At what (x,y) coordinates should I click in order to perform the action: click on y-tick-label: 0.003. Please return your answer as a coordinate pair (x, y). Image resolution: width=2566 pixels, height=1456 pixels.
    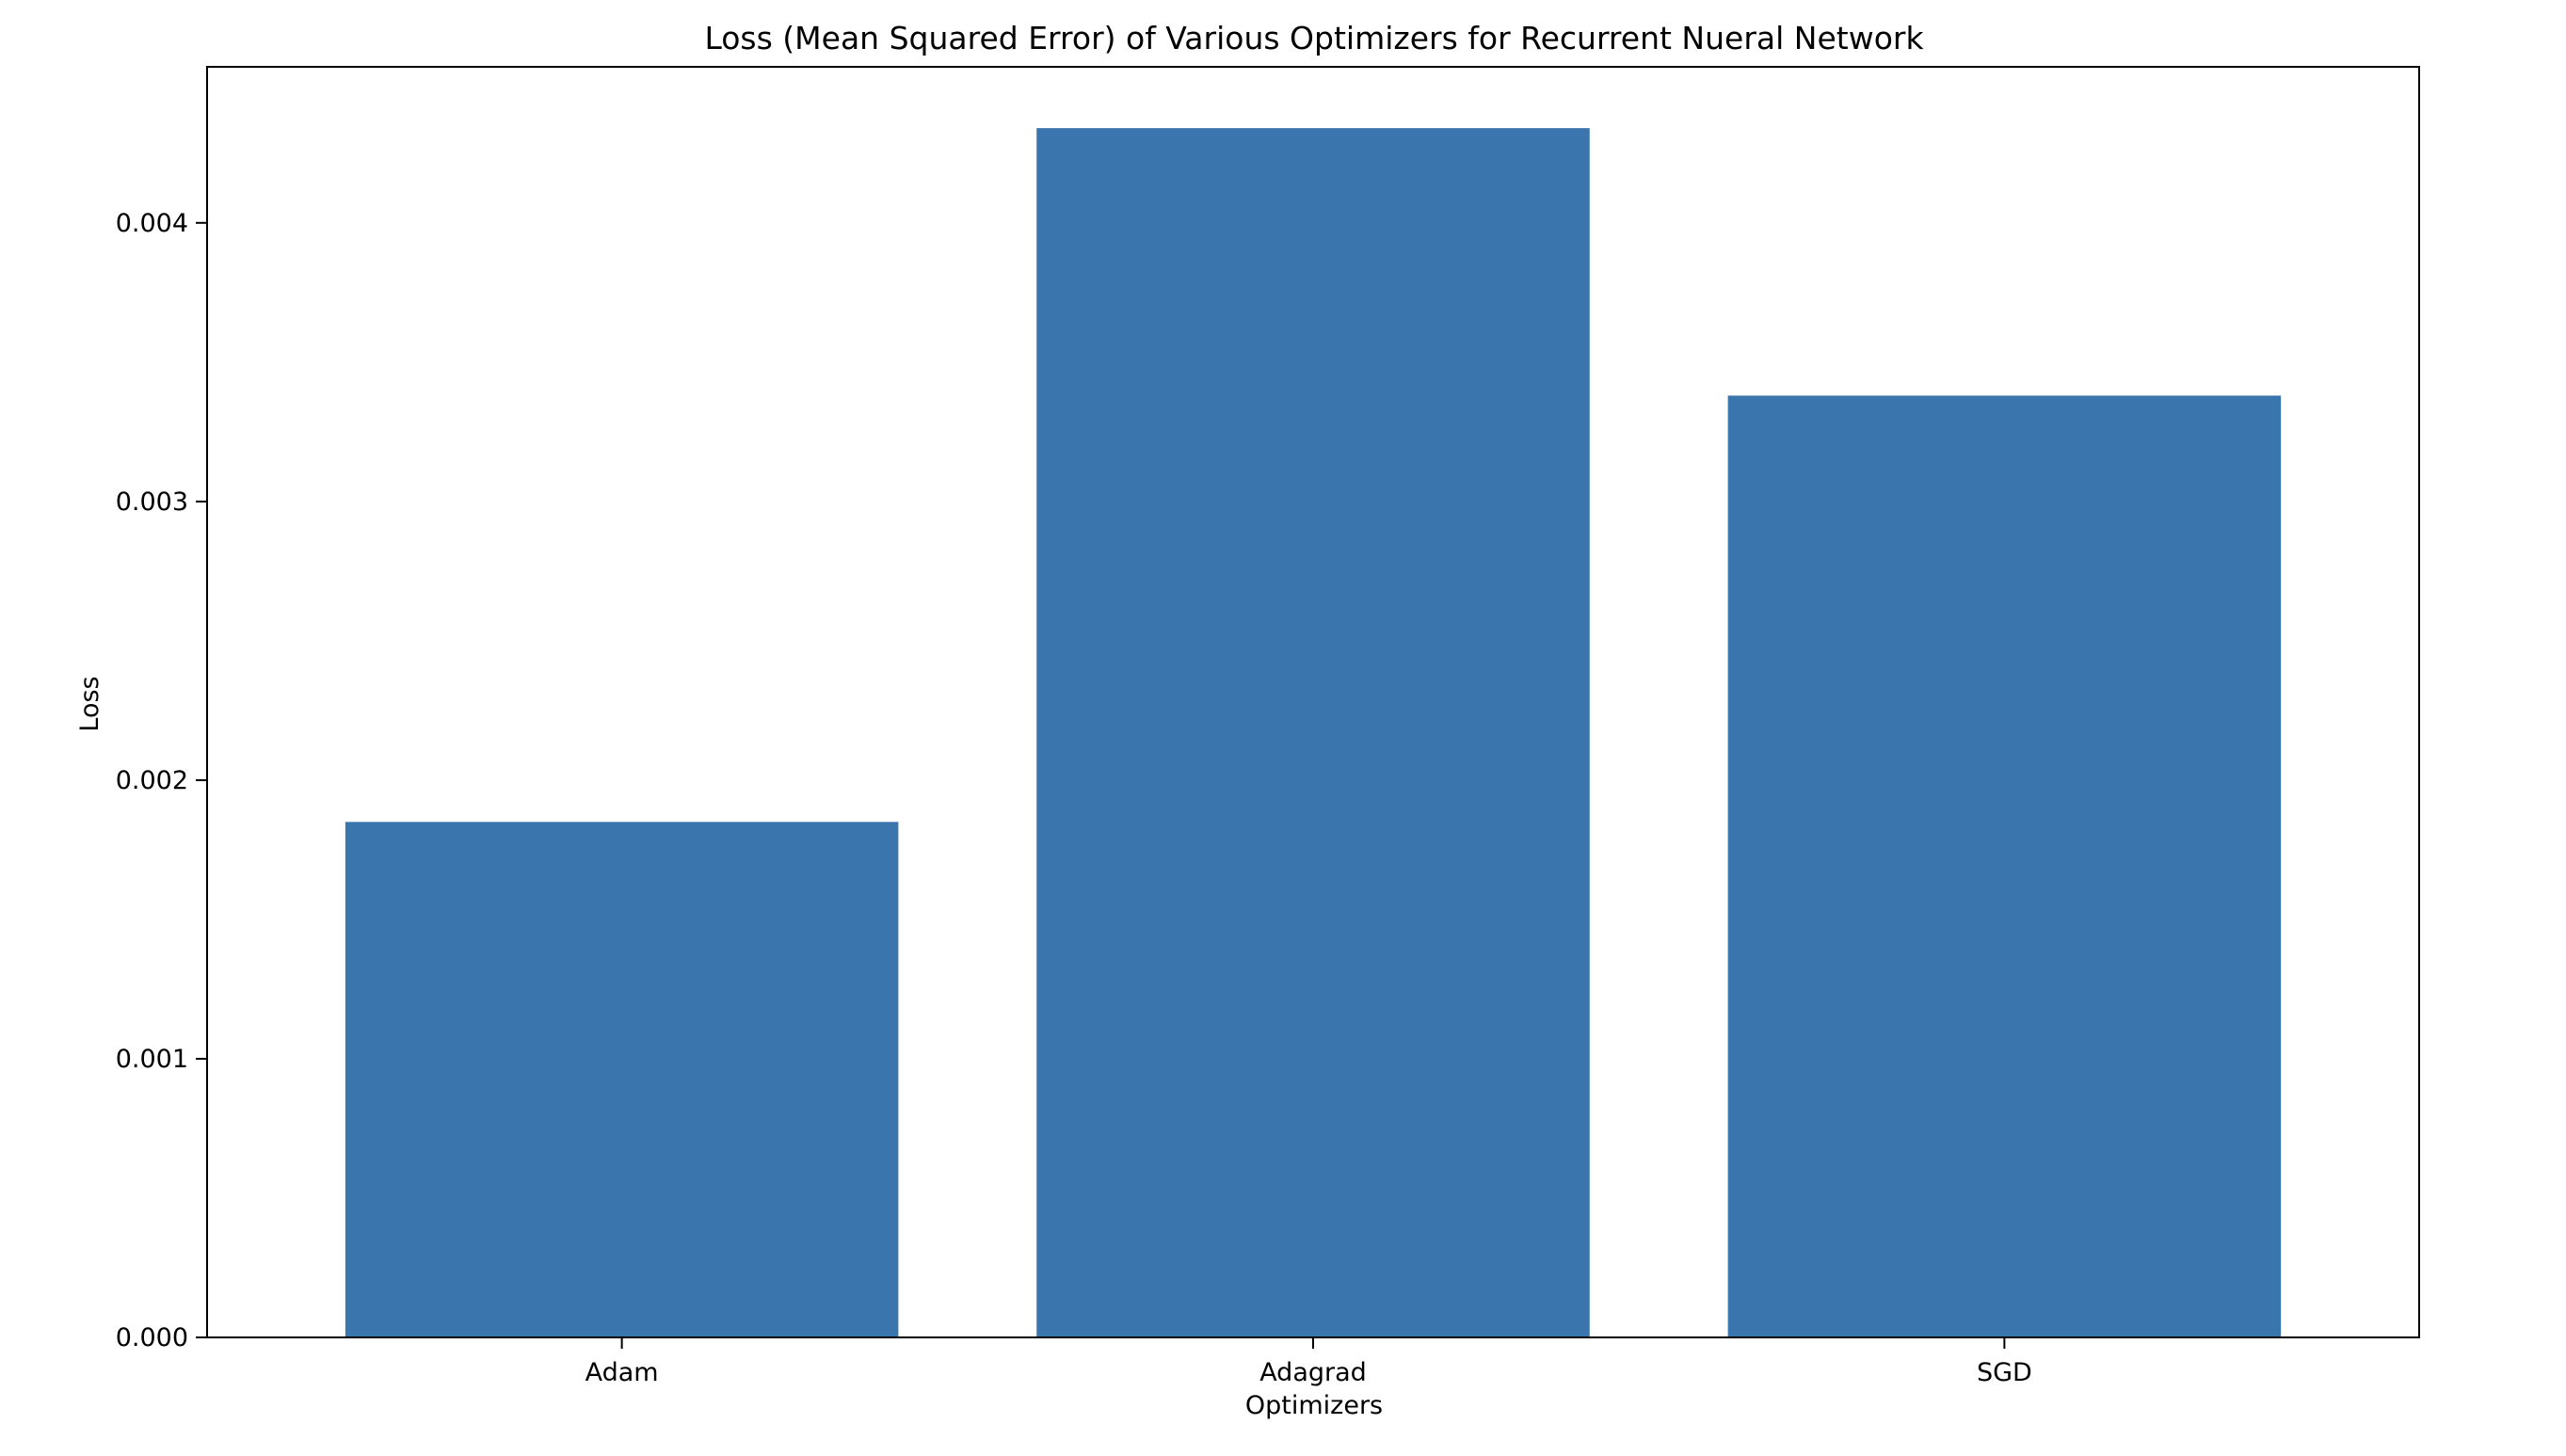
    Looking at the image, I should click on (152, 502).